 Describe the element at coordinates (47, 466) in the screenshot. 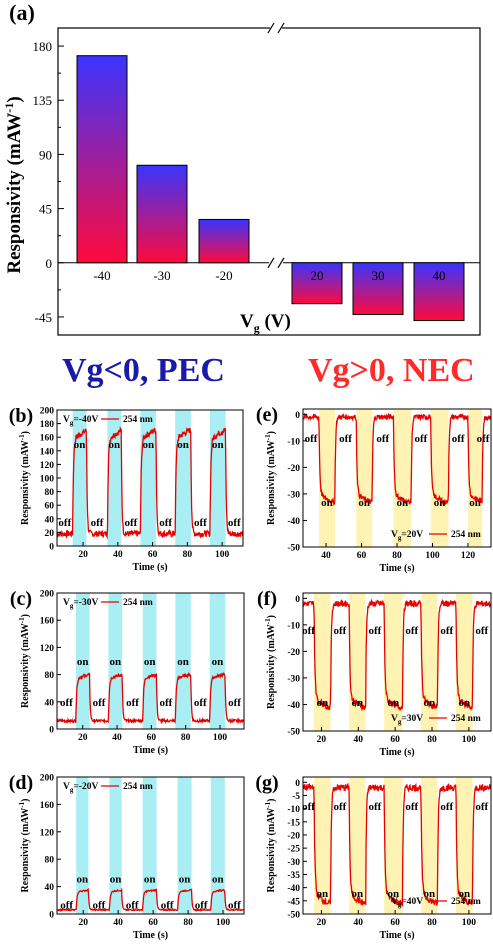

I see `y-tick-label: 120` at that location.